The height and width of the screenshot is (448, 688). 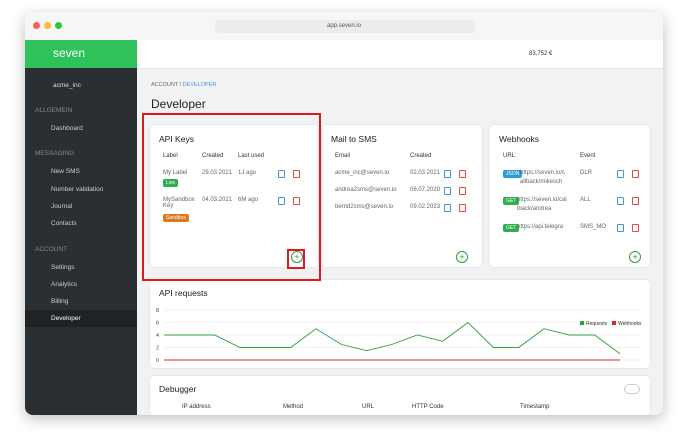 I want to click on url: app.seven.io, so click(x=344, y=26).